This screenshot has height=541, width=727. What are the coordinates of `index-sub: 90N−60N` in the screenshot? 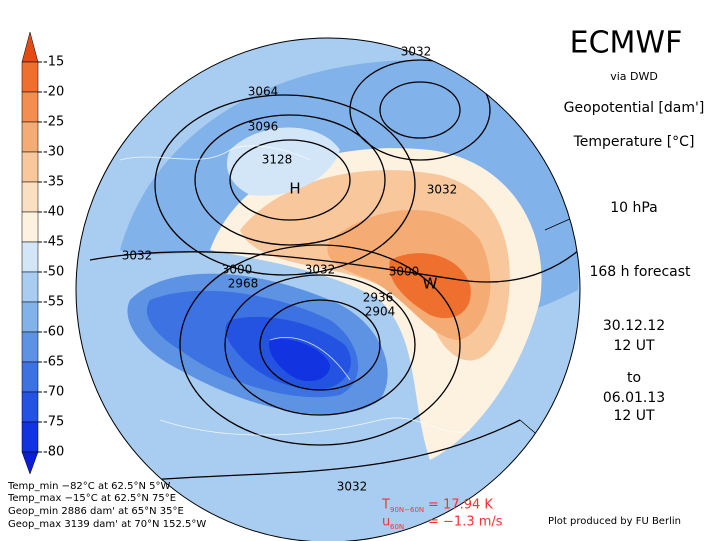 It's located at (407, 510).